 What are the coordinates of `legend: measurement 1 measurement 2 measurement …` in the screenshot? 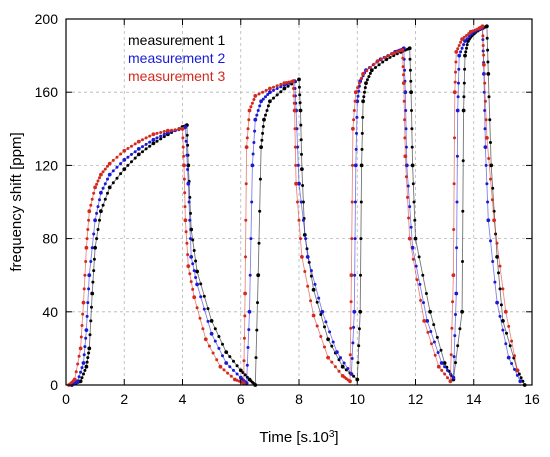 It's located at (176, 58).